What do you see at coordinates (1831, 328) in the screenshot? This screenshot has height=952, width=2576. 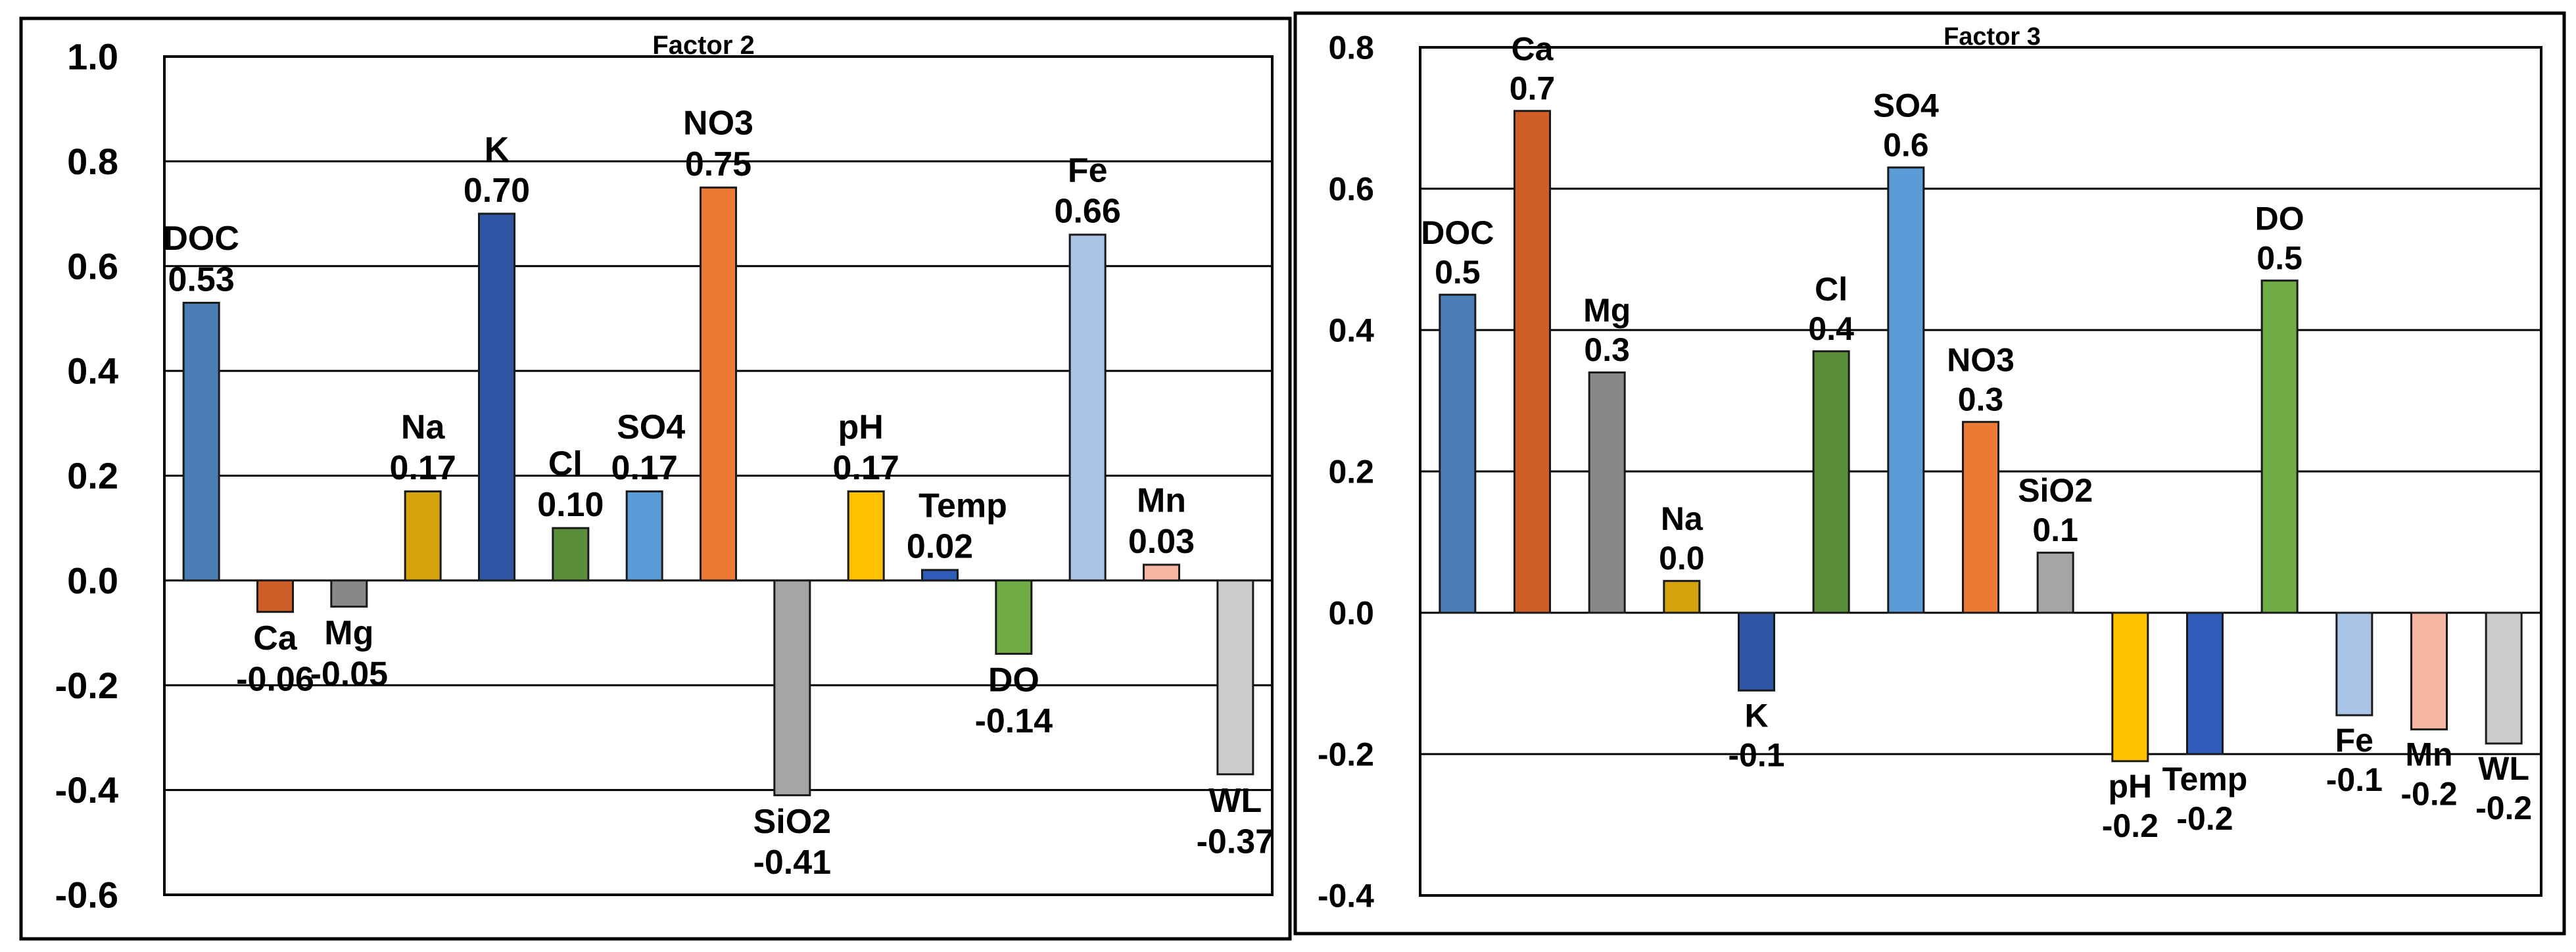 I see `data-label: 0.4` at bounding box center [1831, 328].